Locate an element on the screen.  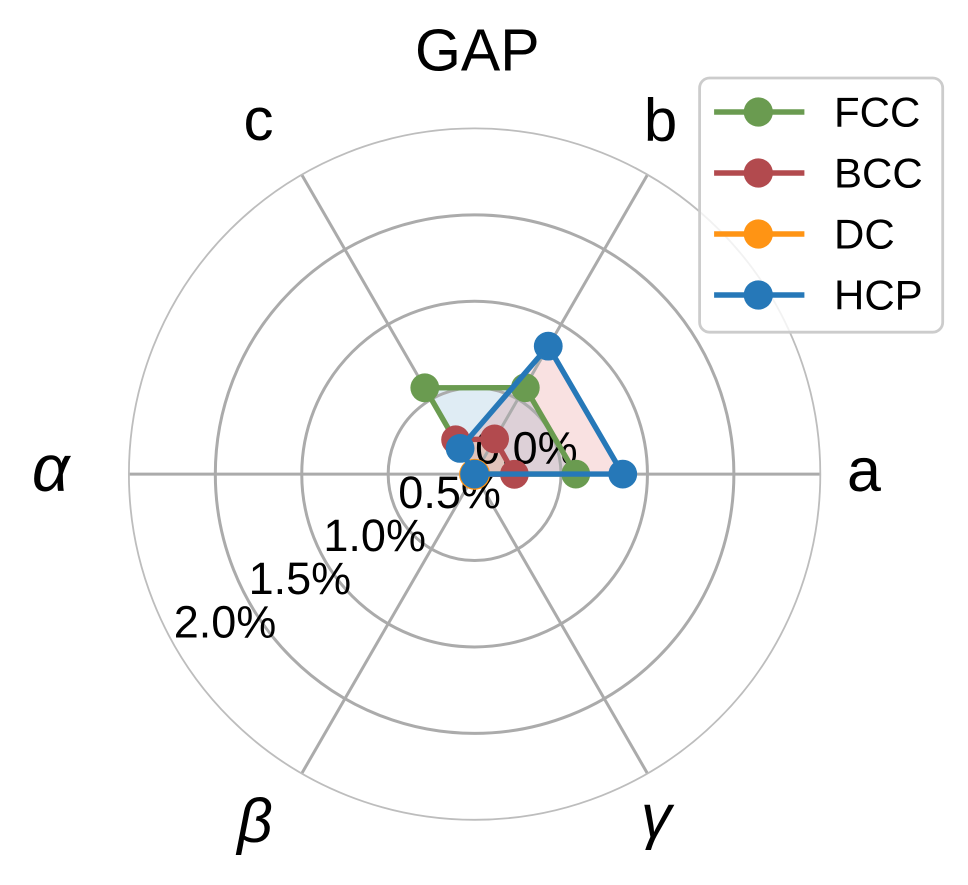
svg-text: 1.5% is located at coordinates (300, 578).